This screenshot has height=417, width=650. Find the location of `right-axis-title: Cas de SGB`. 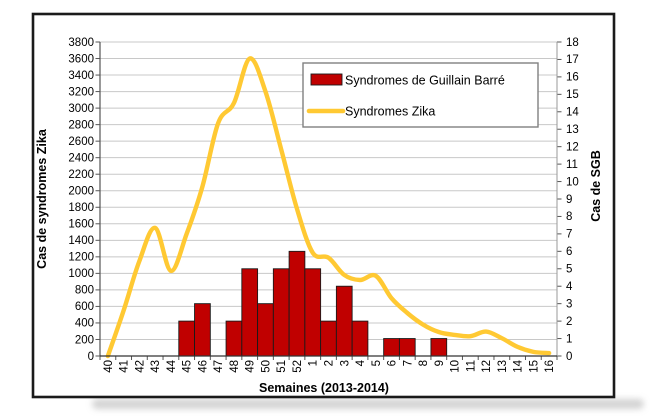

right-axis-title: Cas de SGB is located at coordinates (596, 186).